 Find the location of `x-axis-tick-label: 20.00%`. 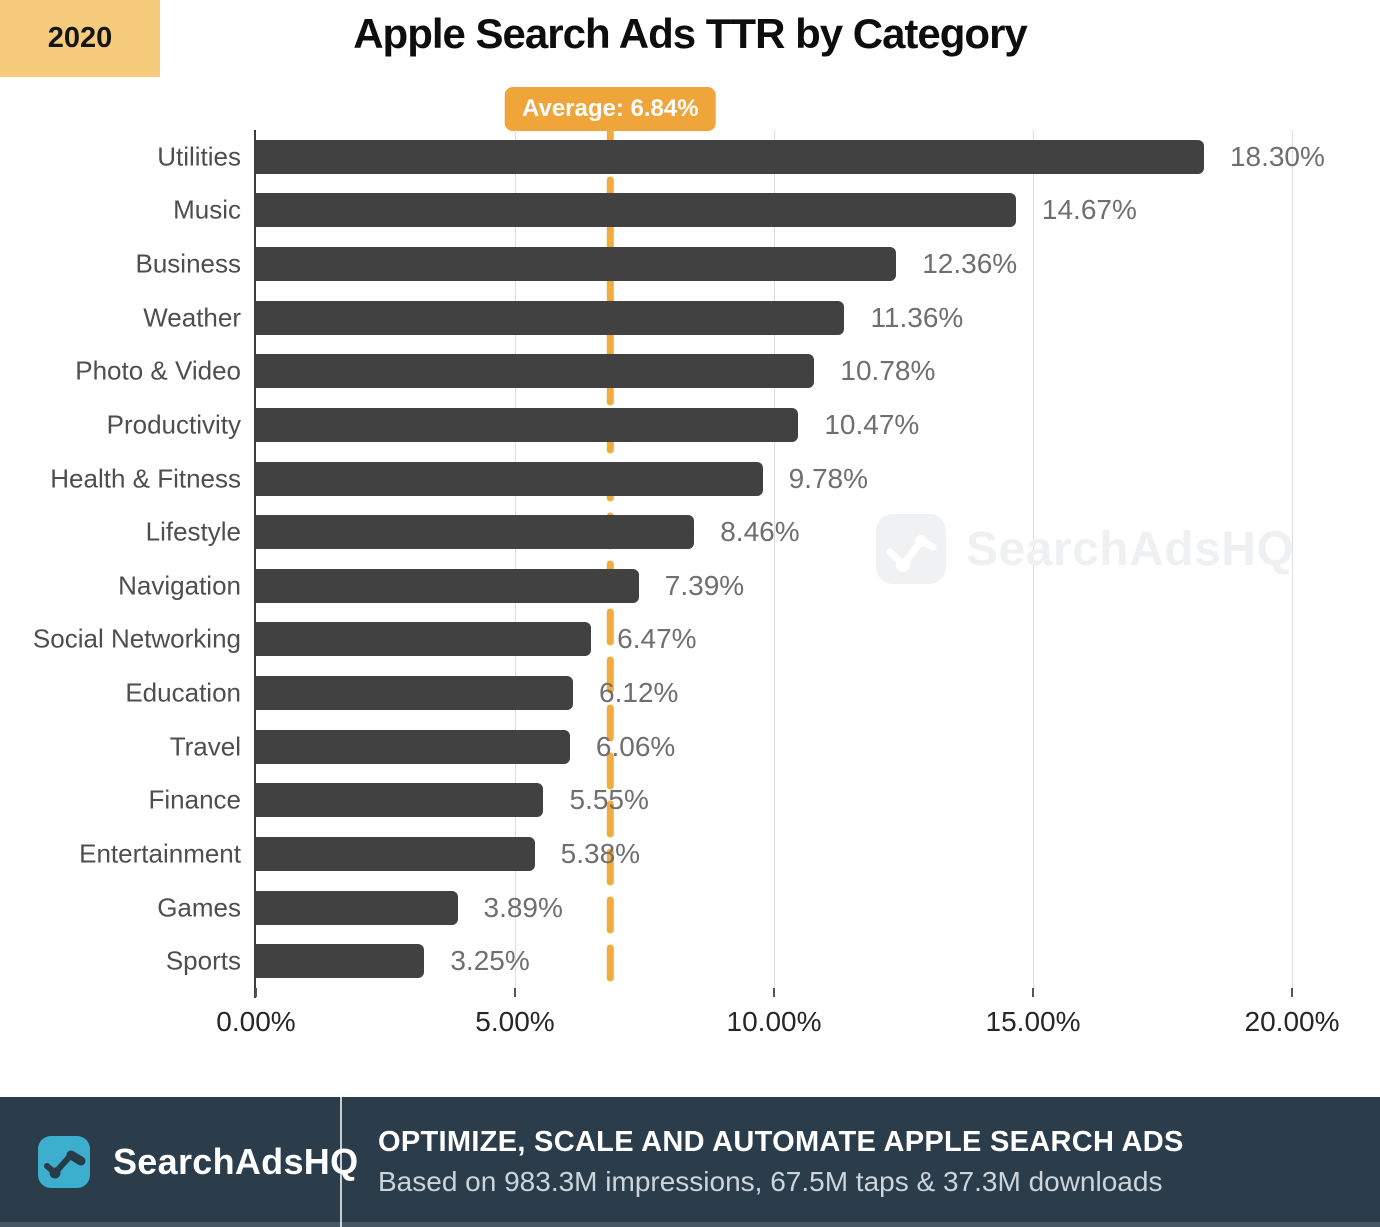

x-axis-tick-label: 20.00% is located at coordinates (1292, 1021).